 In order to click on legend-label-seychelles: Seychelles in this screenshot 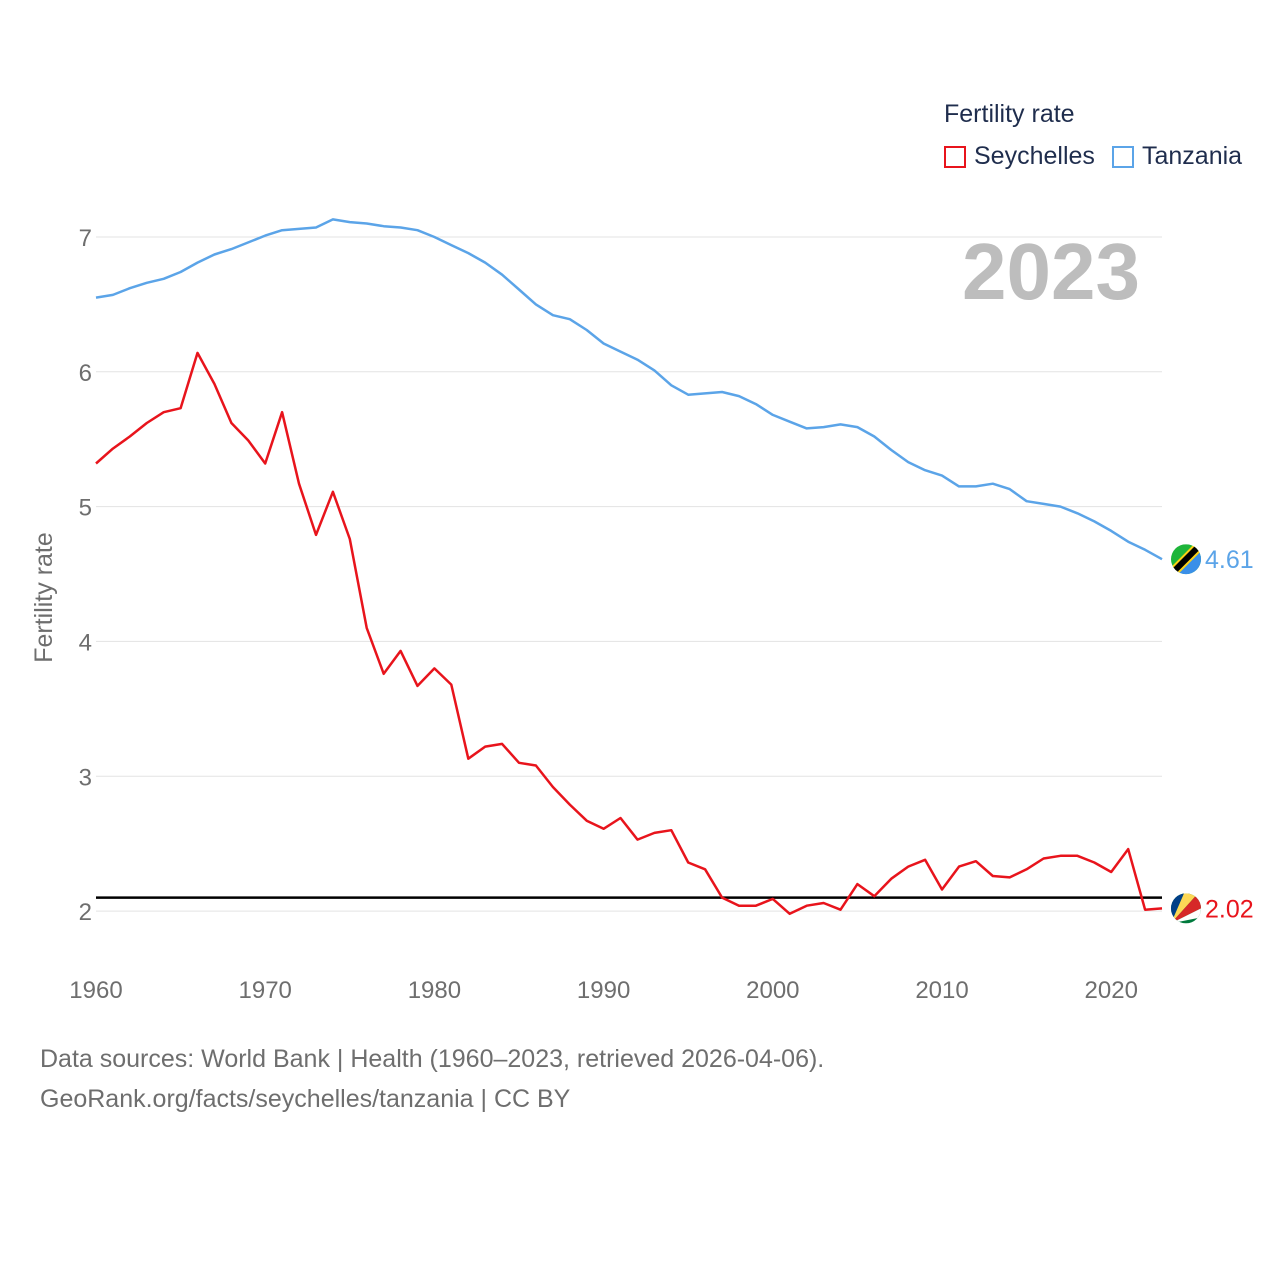, I will do `click(1034, 156)`.